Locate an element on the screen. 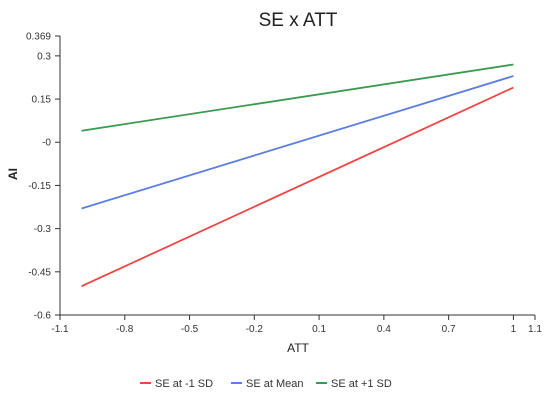  x-ticks: -1.1 -0.8 -0.5 -0.2 0.1 0.4 0.7 1 1.1 is located at coordinates (296, 325).